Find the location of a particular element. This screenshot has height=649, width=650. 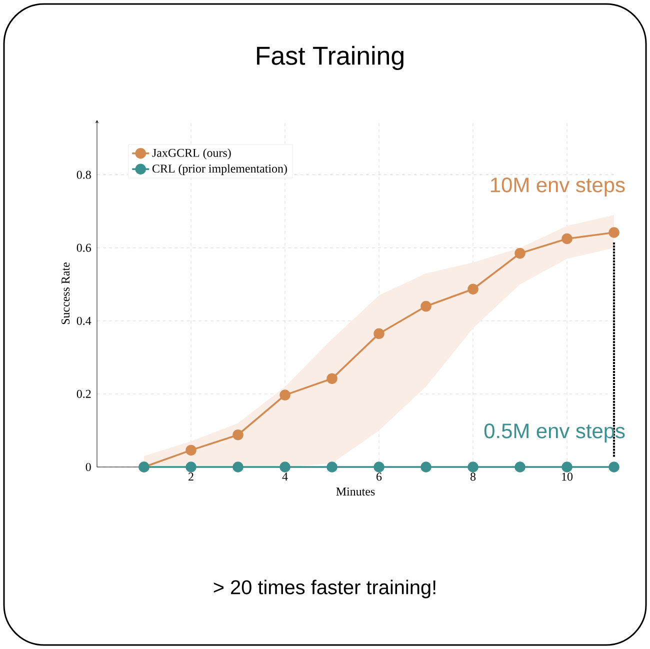

x-axis-title: Minutes is located at coordinates (355, 492).